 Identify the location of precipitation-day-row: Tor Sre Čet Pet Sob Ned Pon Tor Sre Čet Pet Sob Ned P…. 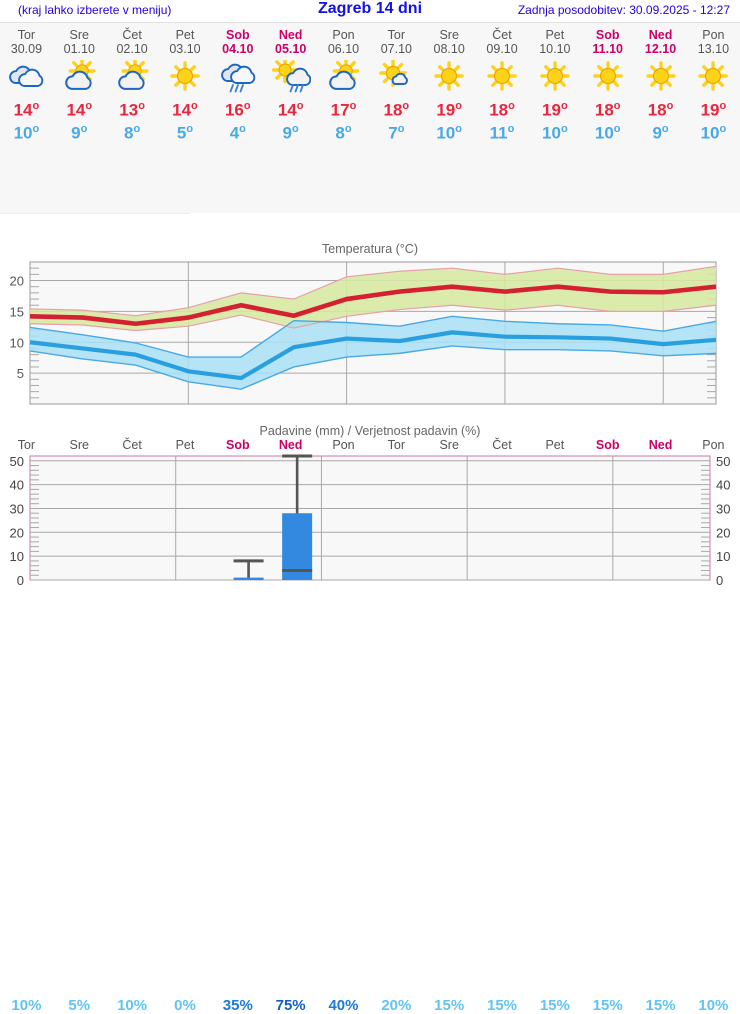
(370, 445).